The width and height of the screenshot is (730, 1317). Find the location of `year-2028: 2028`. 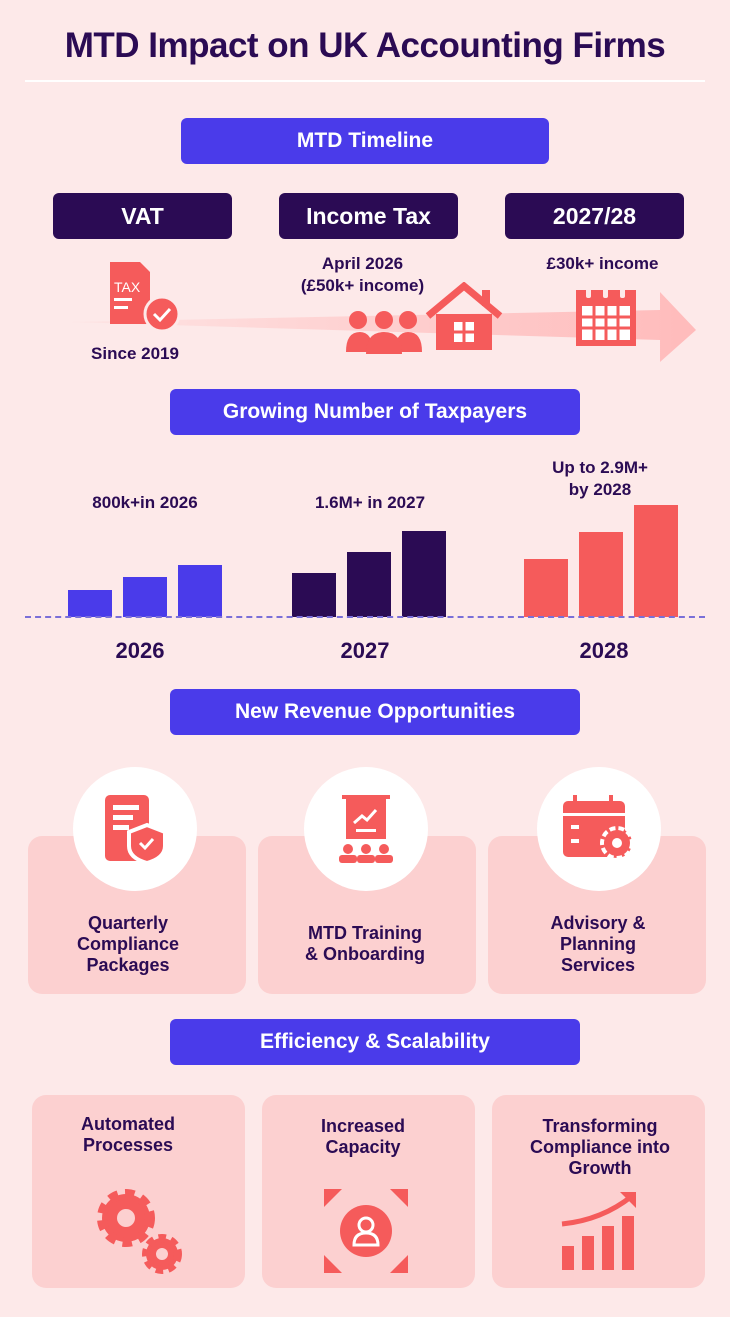

year-2028: 2028 is located at coordinates (604, 650).